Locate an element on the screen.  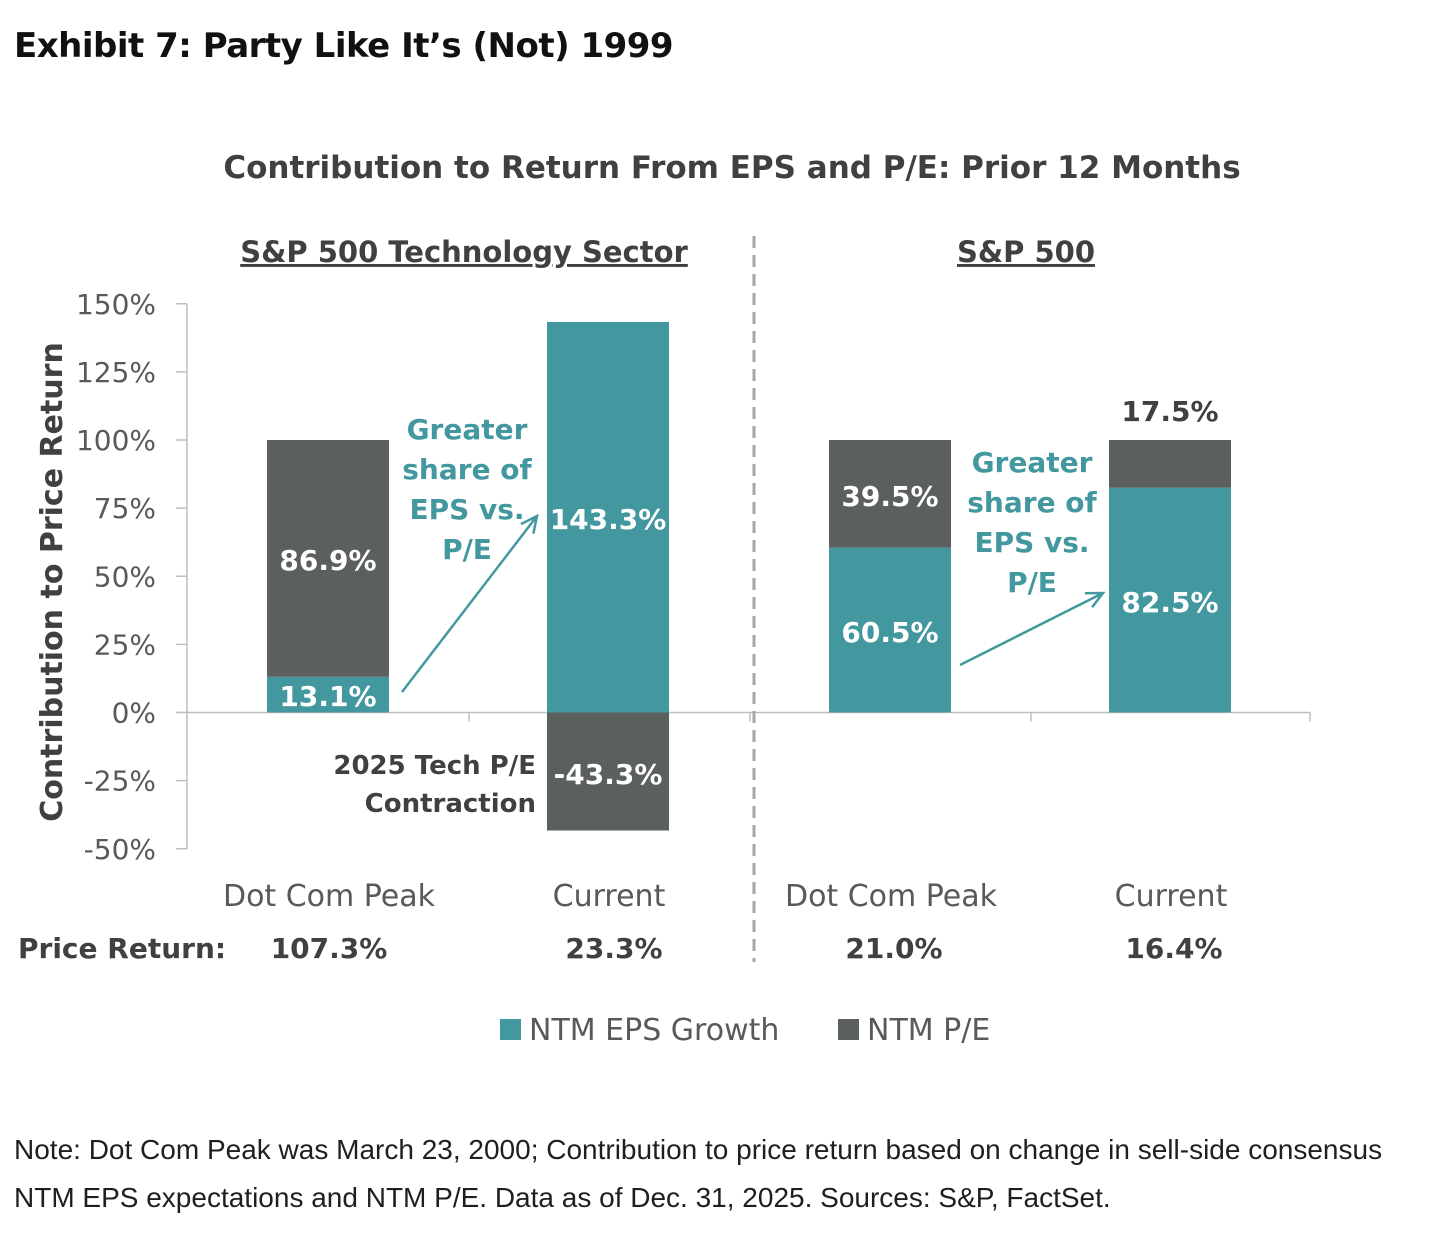
y-tick-label: 75% is located at coordinates (125, 508).